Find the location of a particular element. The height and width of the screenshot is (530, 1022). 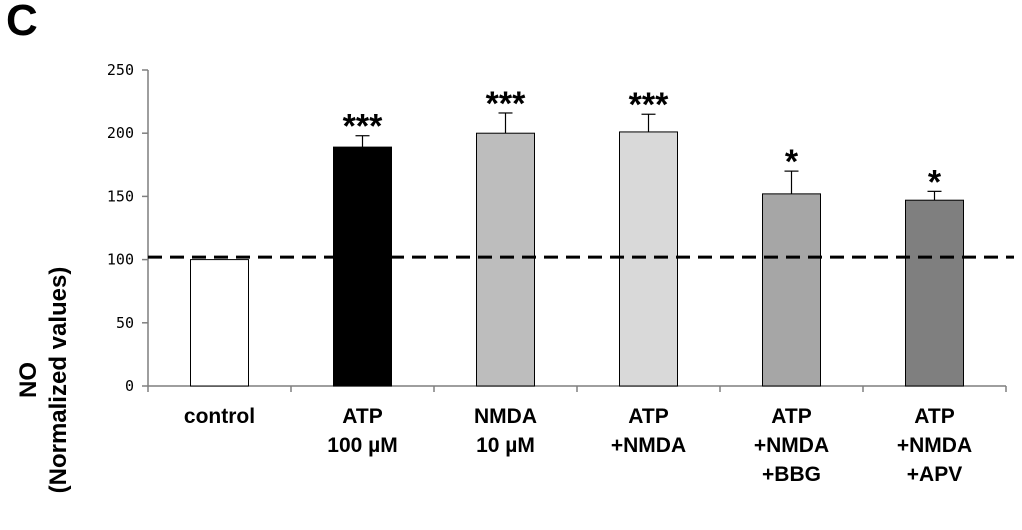

y-tick-label: 0 is located at coordinates (129, 386).